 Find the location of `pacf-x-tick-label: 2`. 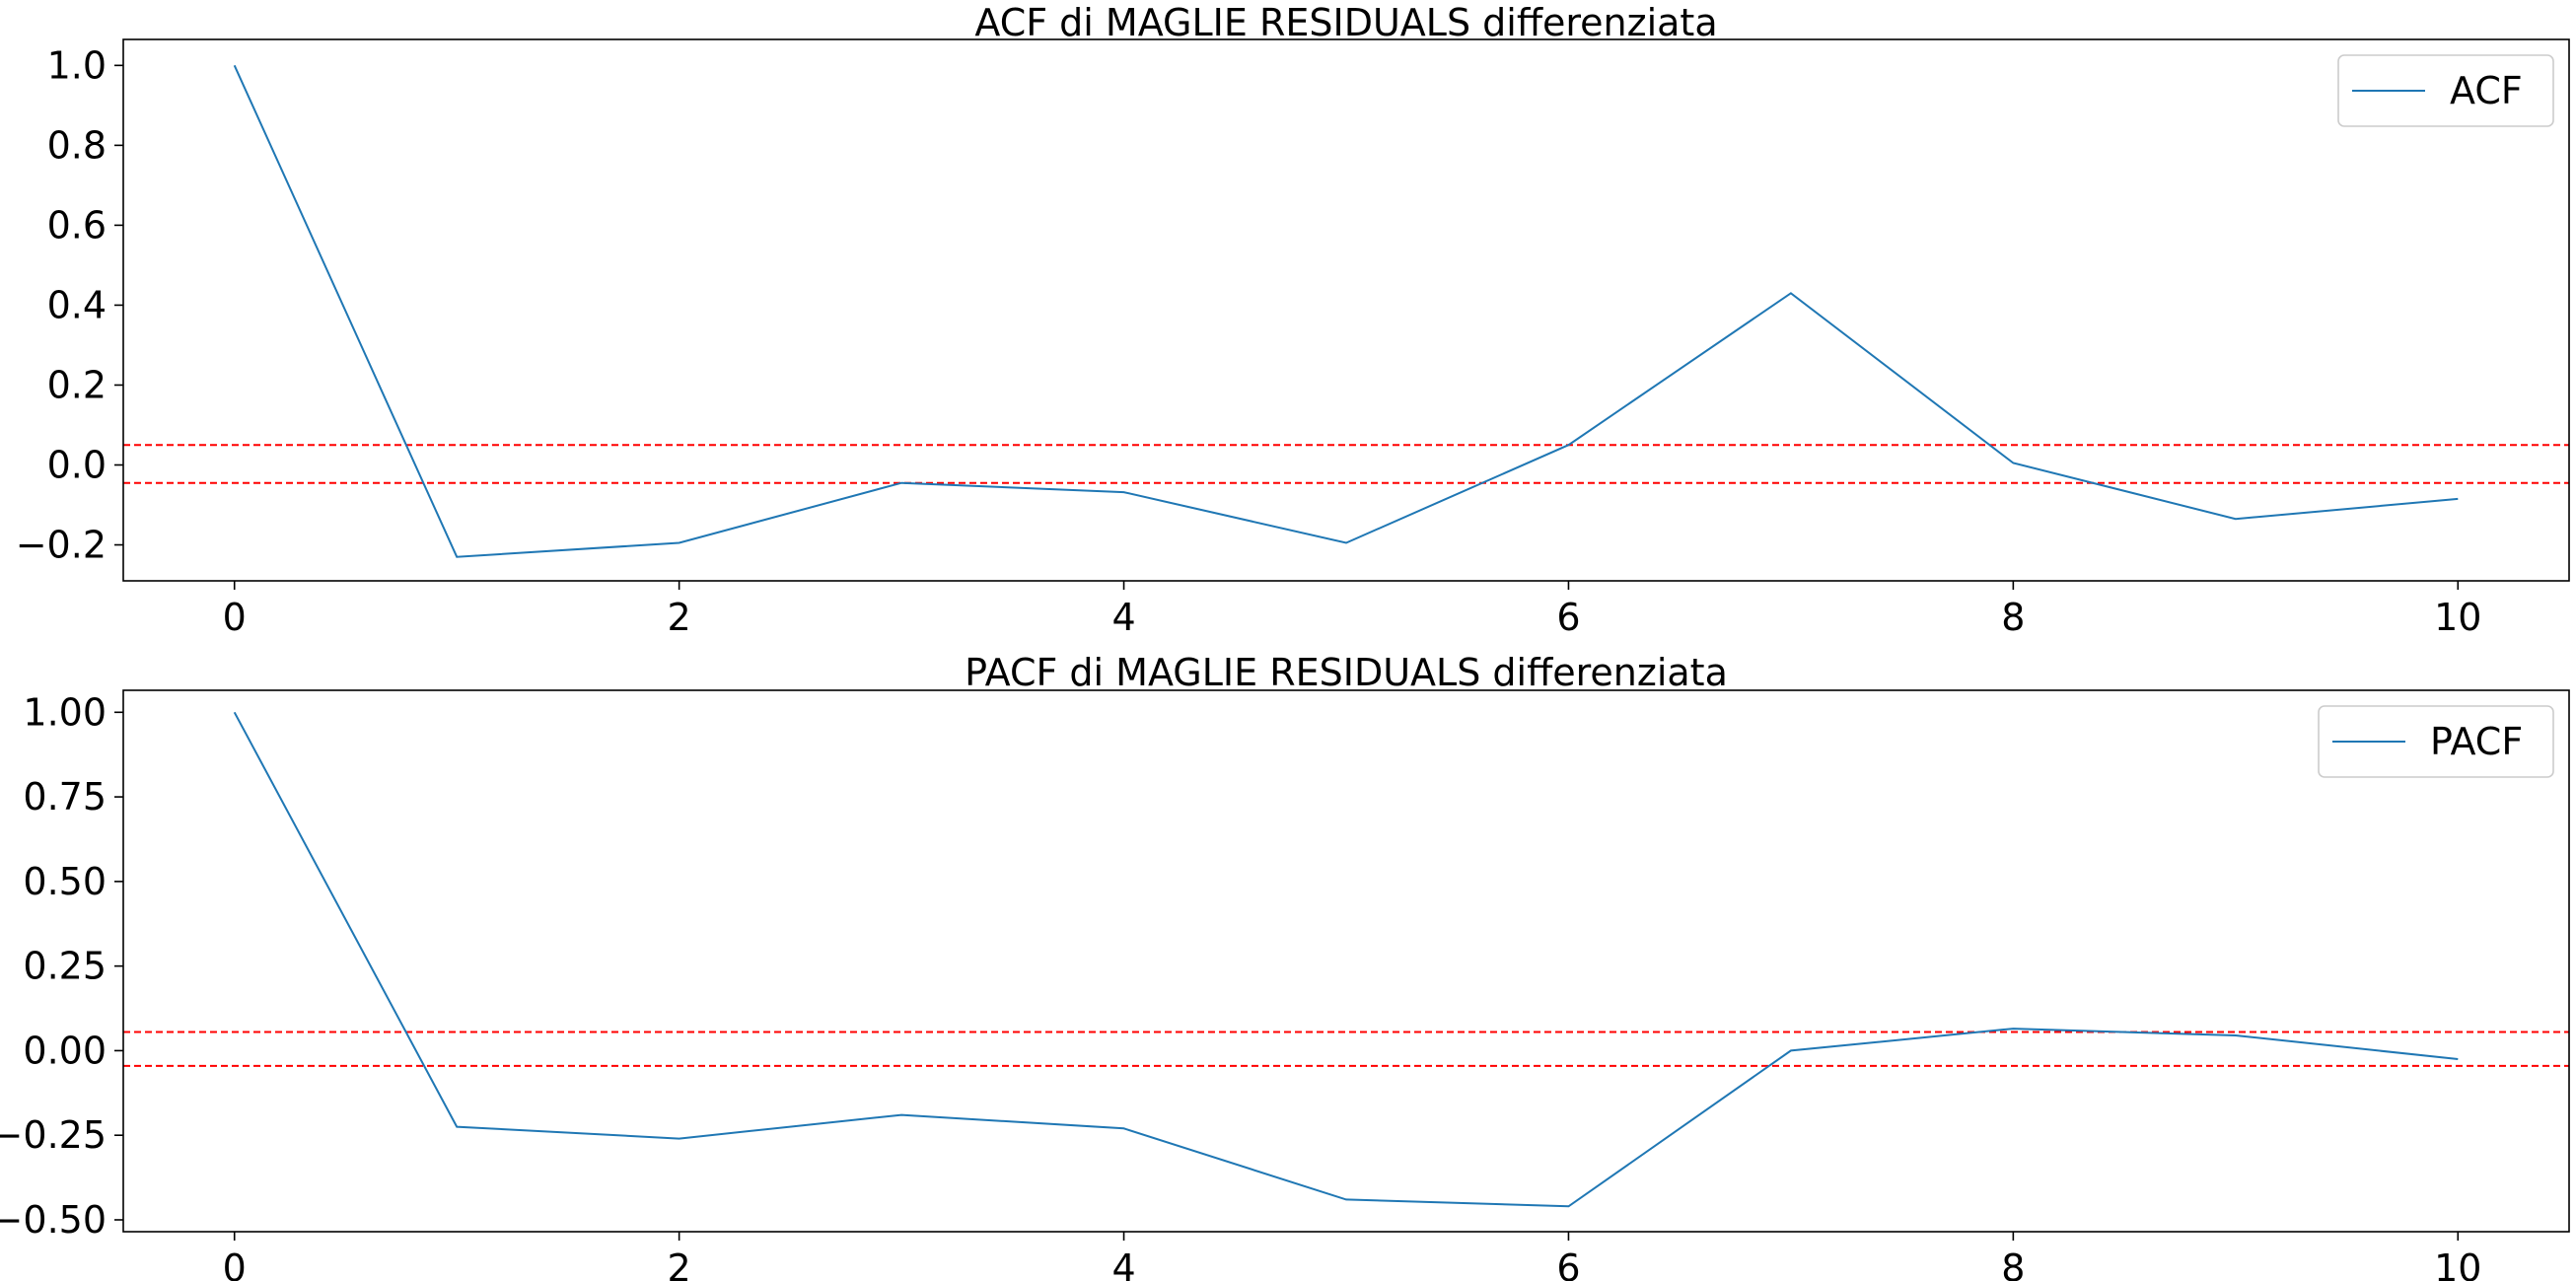

pacf-x-tick-label: 2 is located at coordinates (679, 1263).